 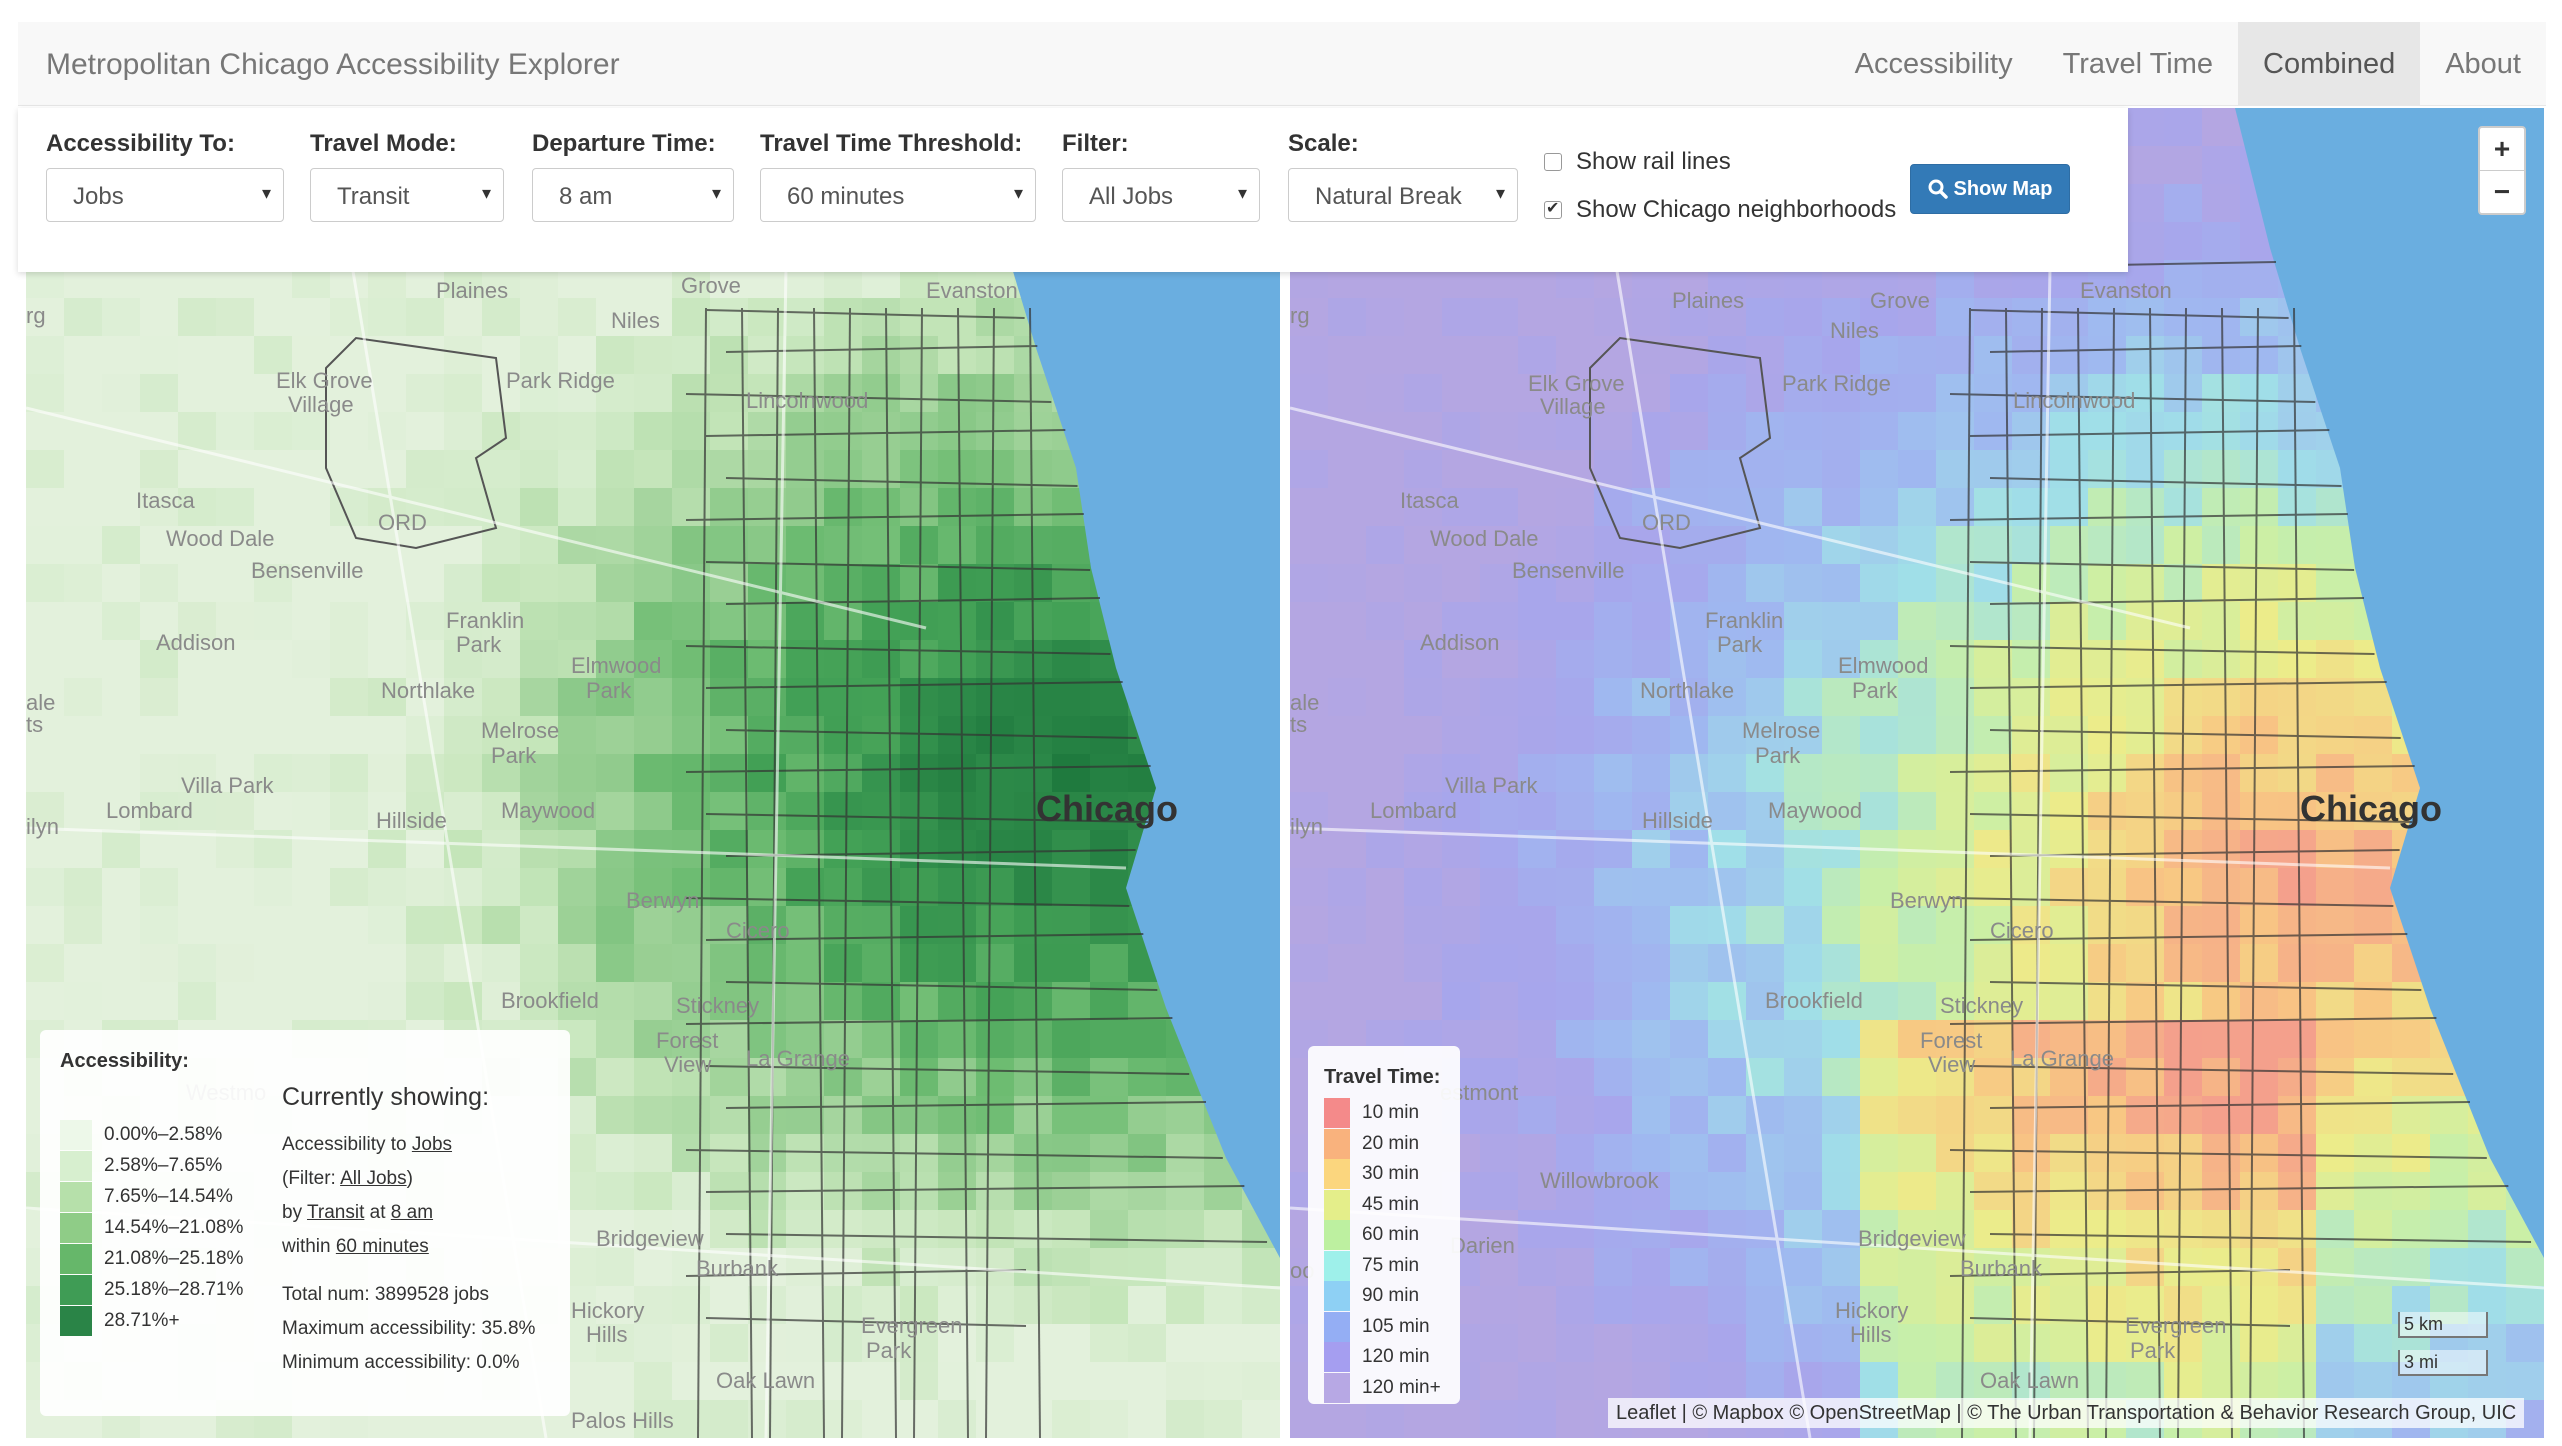 I want to click on place-label: Lombard, so click(x=1413, y=810).